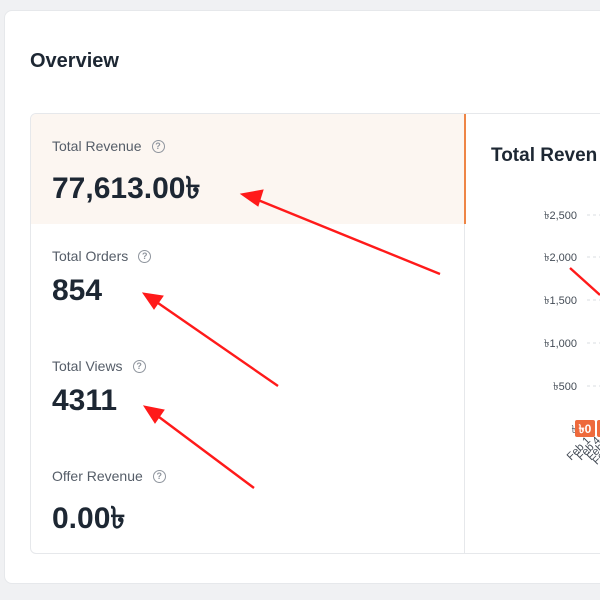 This screenshot has width=600, height=600. Describe the element at coordinates (97, 476) in the screenshot. I see `metric-label: Offer Revenue` at that location.